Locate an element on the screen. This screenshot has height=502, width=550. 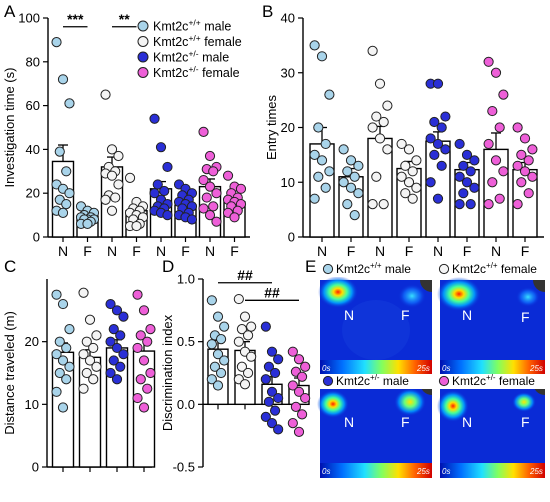
heatmap-title: Kmt2c+/+ female is located at coordinates (494, 268).